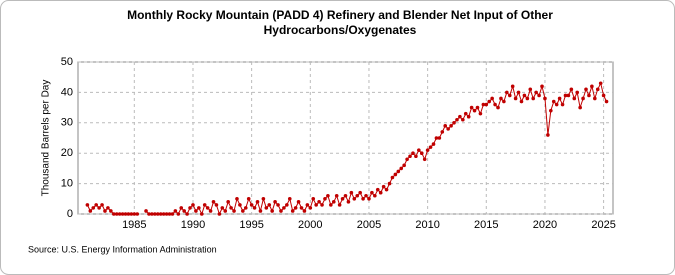  Describe the element at coordinates (67, 92) in the screenshot. I see `y-tick-label: 40` at that location.